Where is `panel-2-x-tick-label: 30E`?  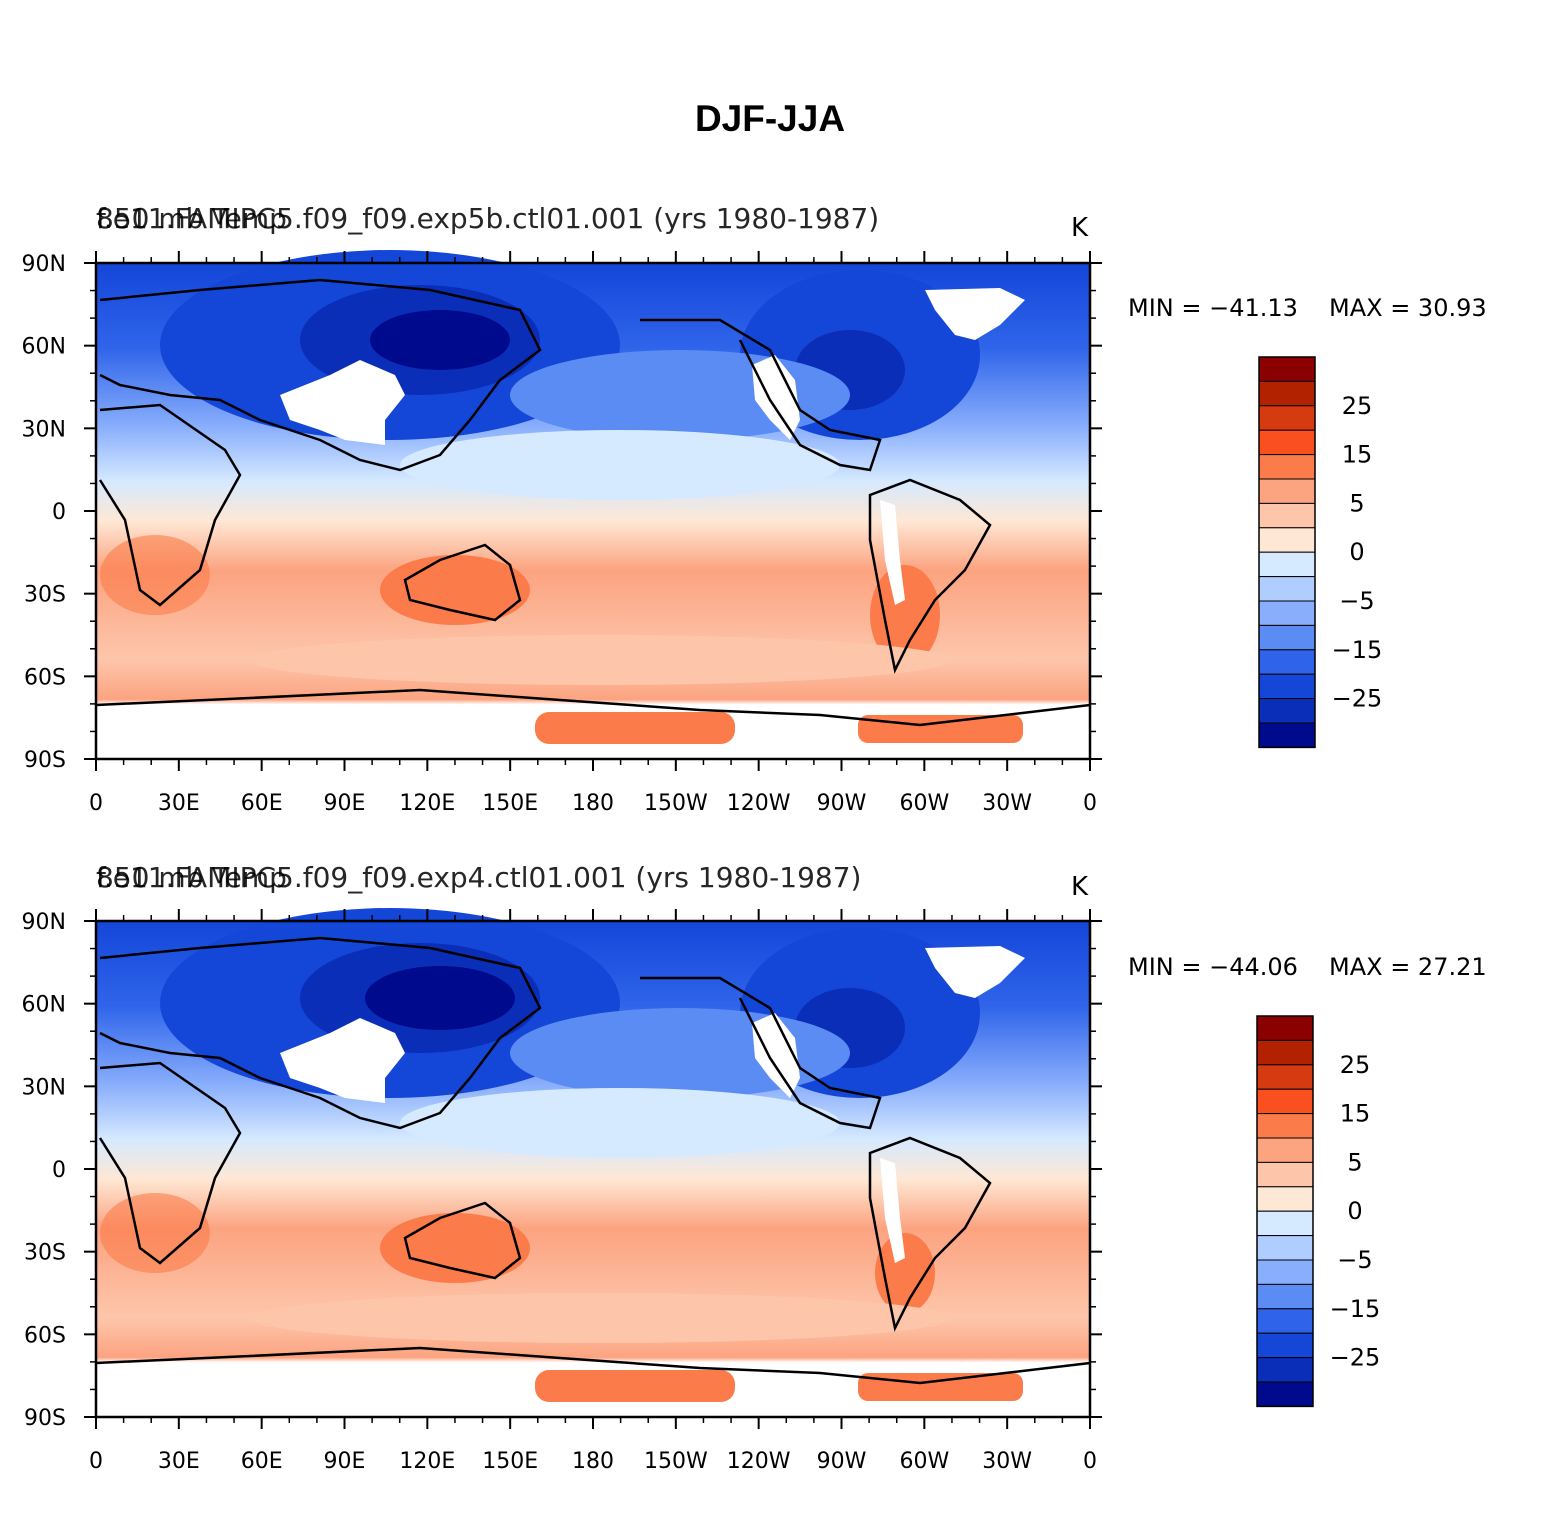 panel-2-x-tick-label: 30E is located at coordinates (179, 1461).